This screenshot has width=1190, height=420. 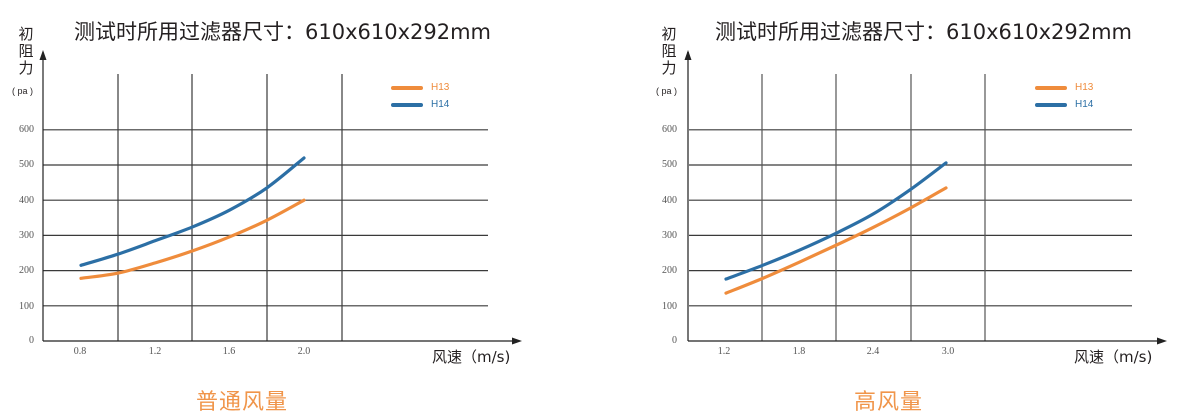 What do you see at coordinates (242, 402) in the screenshot?
I see `chart-caption: 普通风量` at bounding box center [242, 402].